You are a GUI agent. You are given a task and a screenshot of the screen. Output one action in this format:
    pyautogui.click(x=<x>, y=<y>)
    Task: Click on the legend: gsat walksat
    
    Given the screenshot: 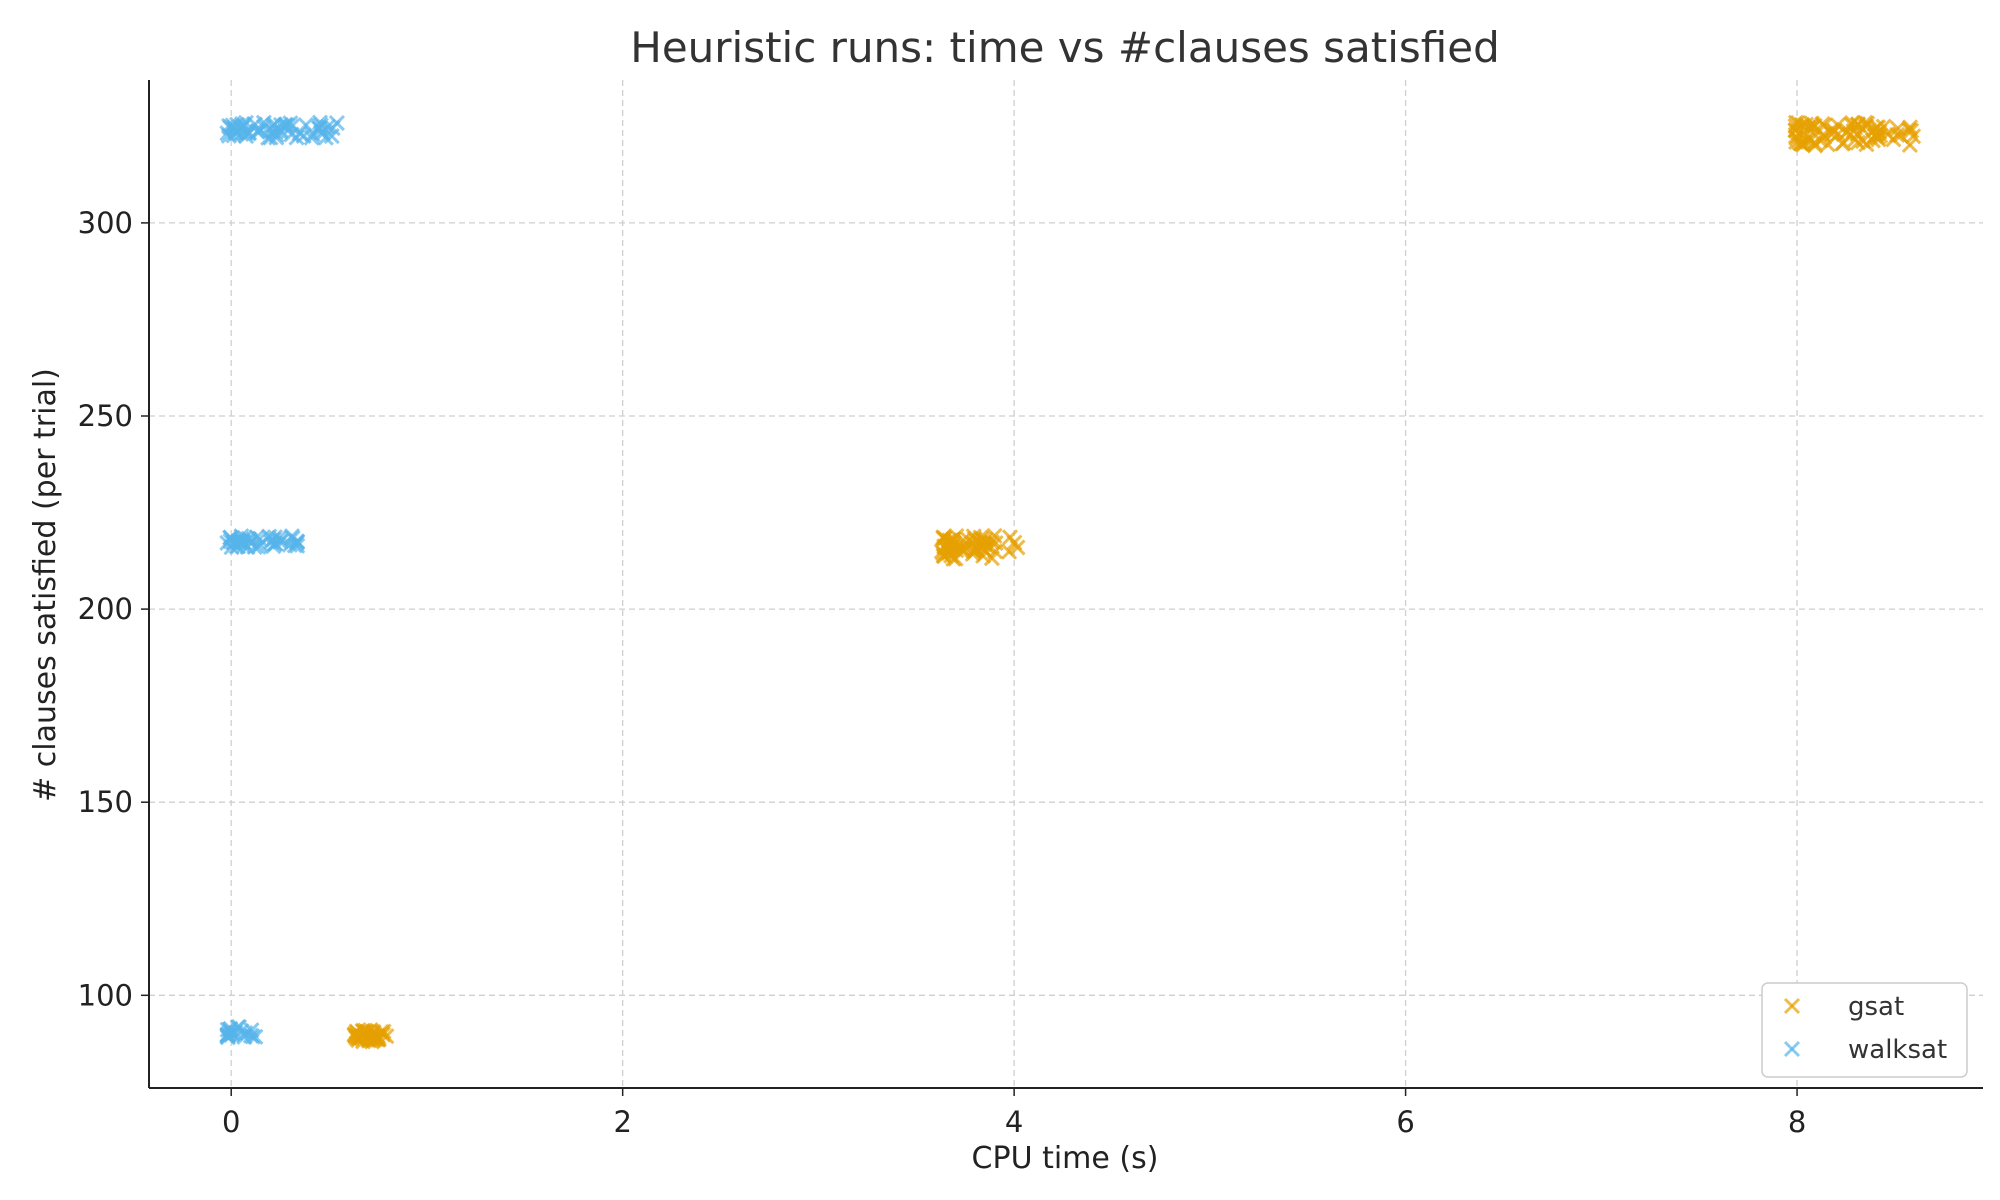 What is the action you would take?
    pyautogui.click(x=1864, y=1030)
    